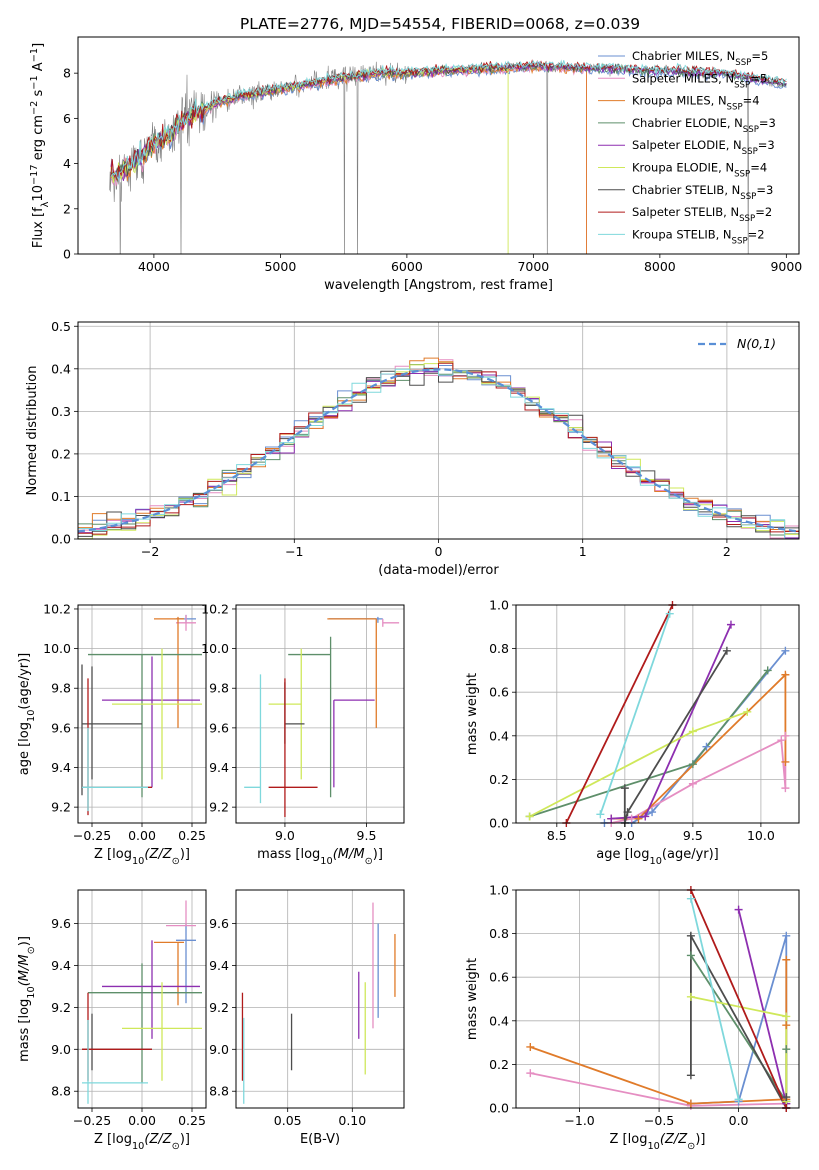 This screenshot has width=819, height=1170. What do you see at coordinates (625, 835) in the screenshot?
I see `x-tick-label: 9.0` at bounding box center [625, 835].